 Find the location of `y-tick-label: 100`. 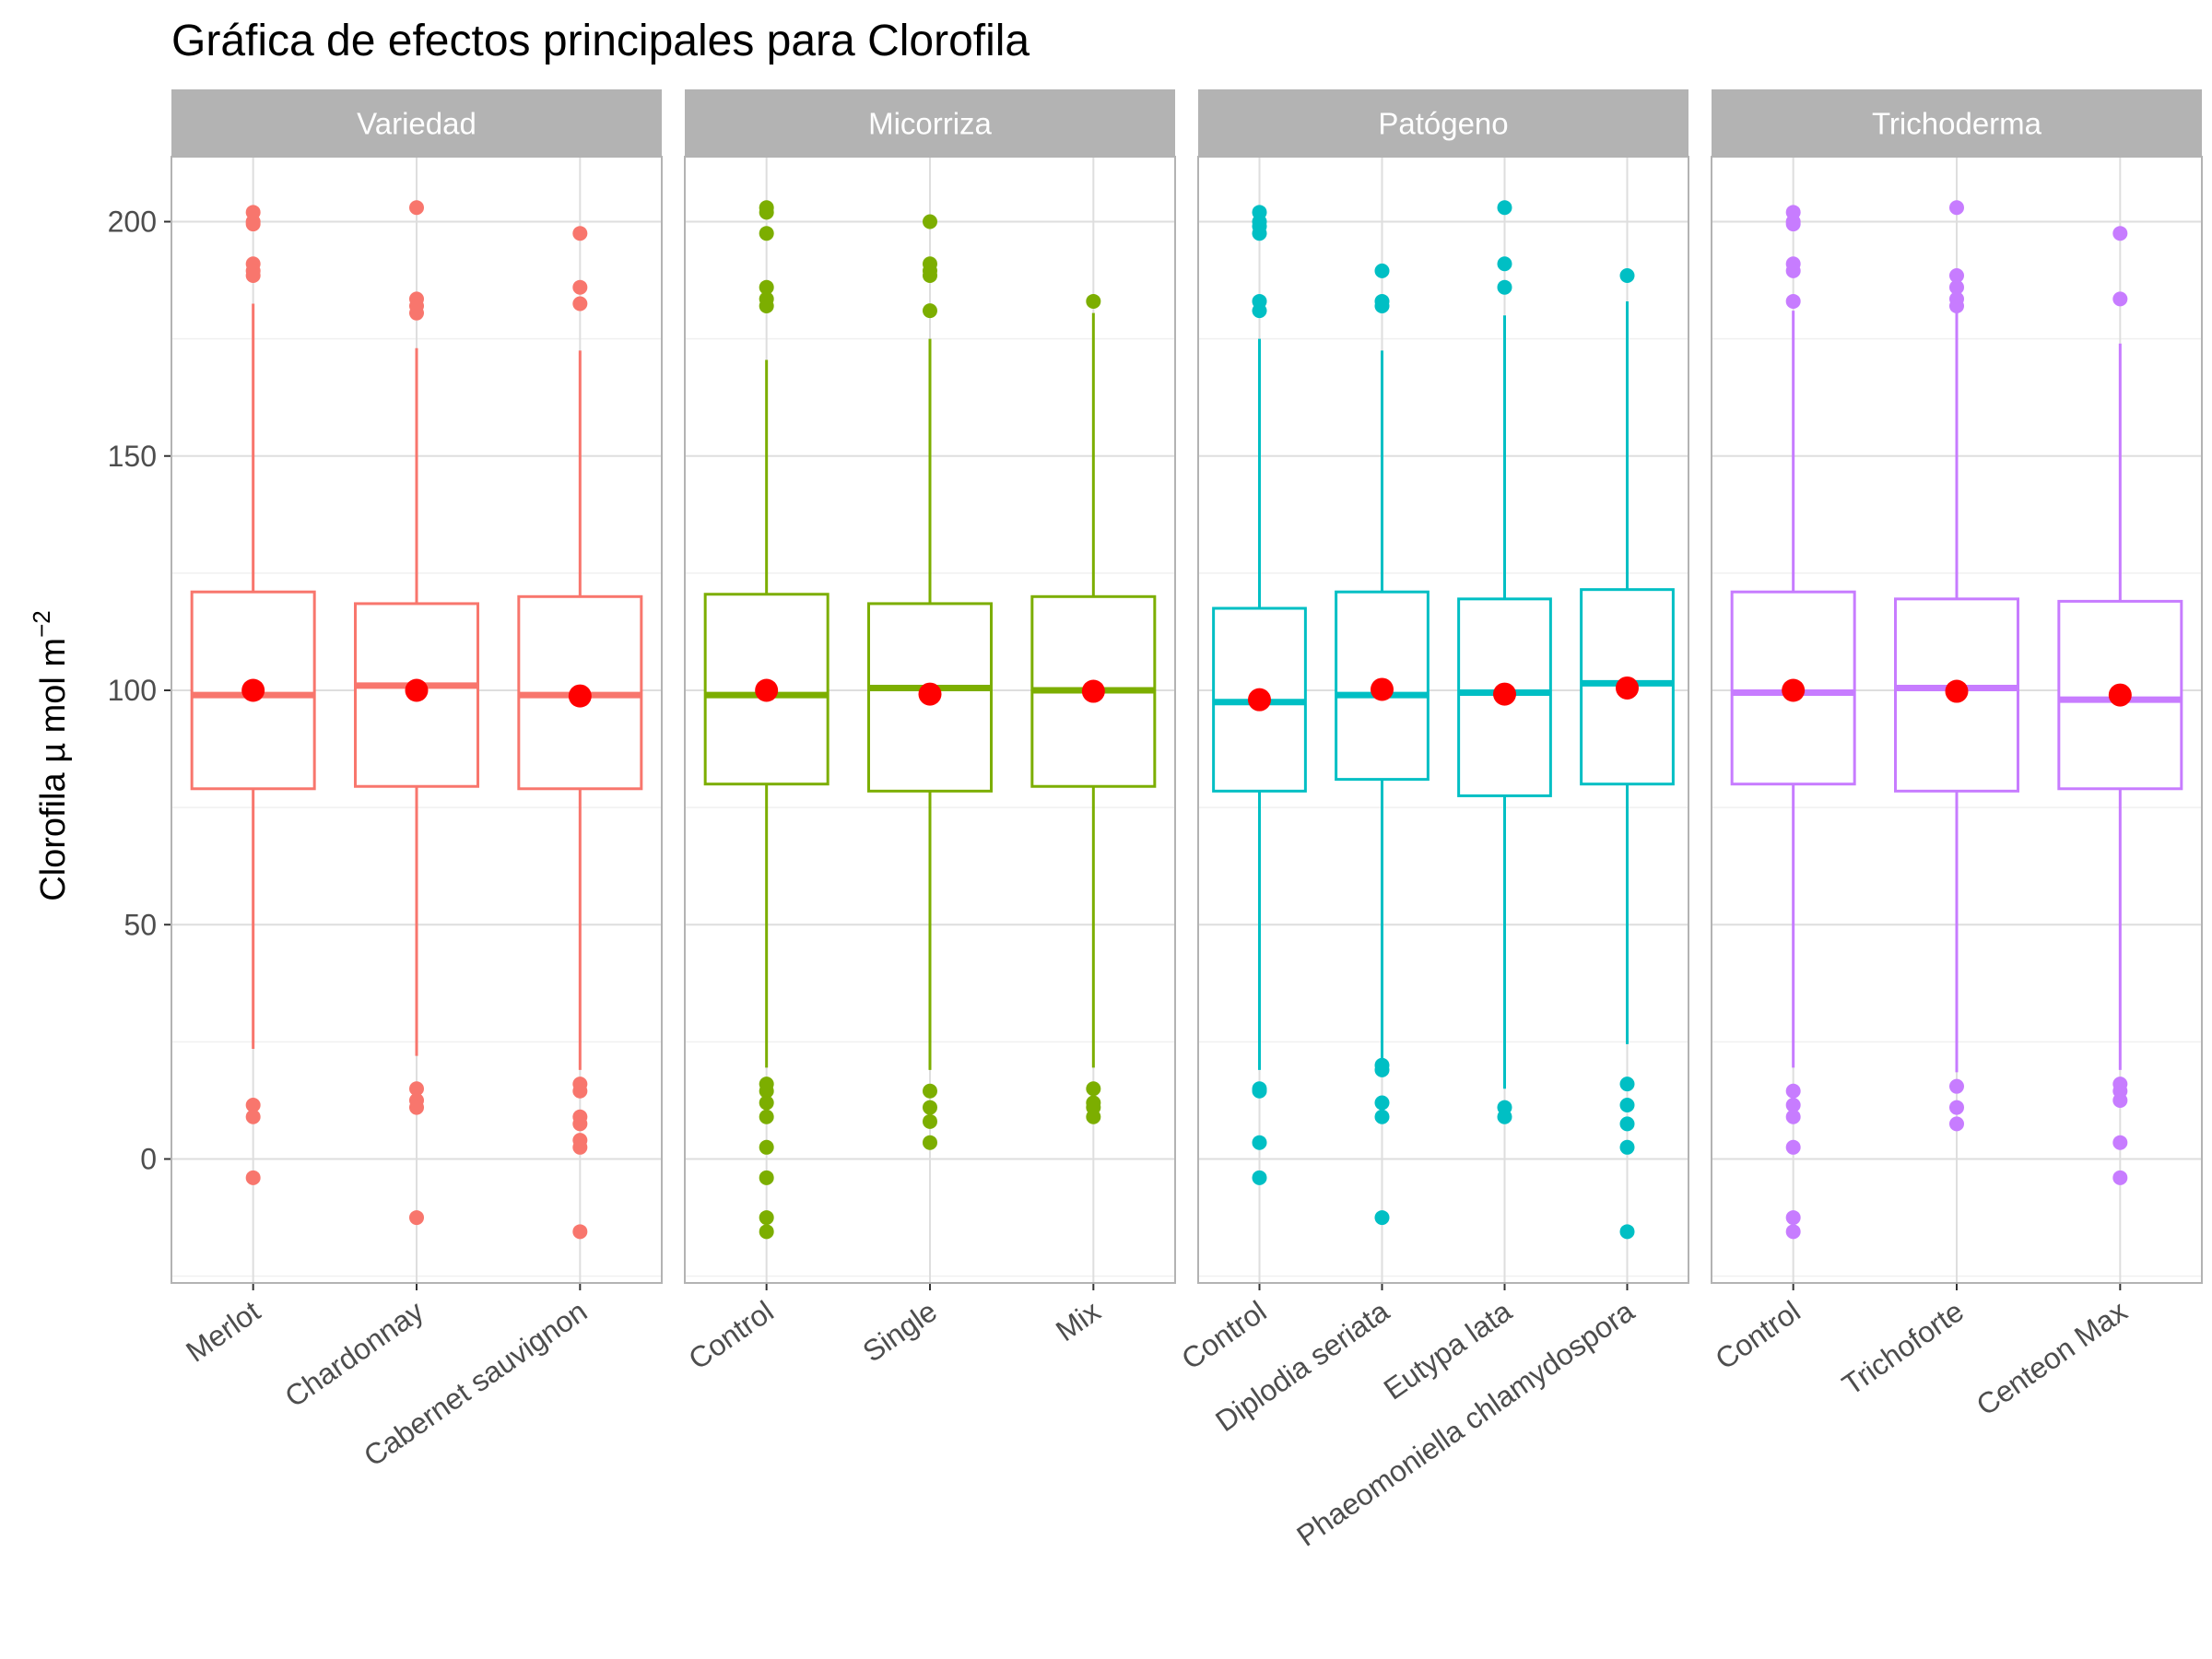

y-tick-label: 100 is located at coordinates (132, 690).